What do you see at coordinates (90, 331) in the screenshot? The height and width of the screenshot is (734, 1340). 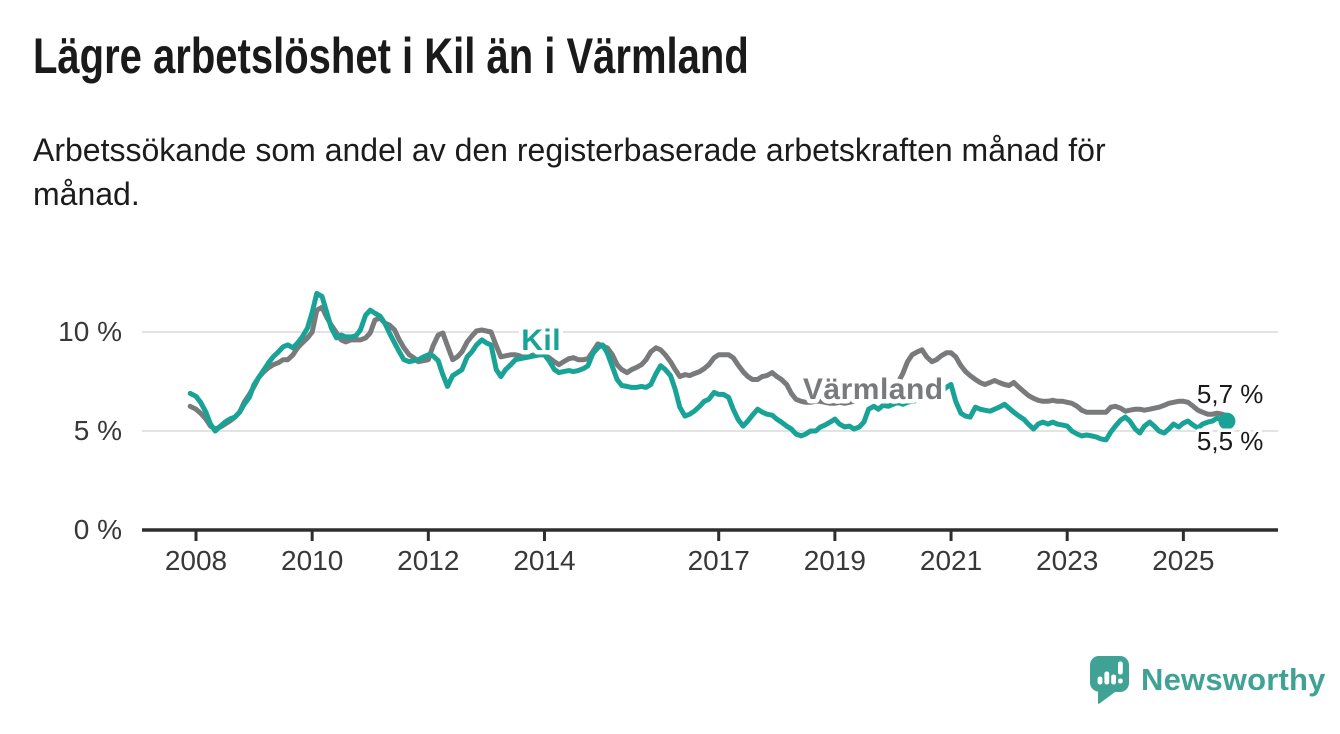 I see `y-tick-label-10: 10 %` at bounding box center [90, 331].